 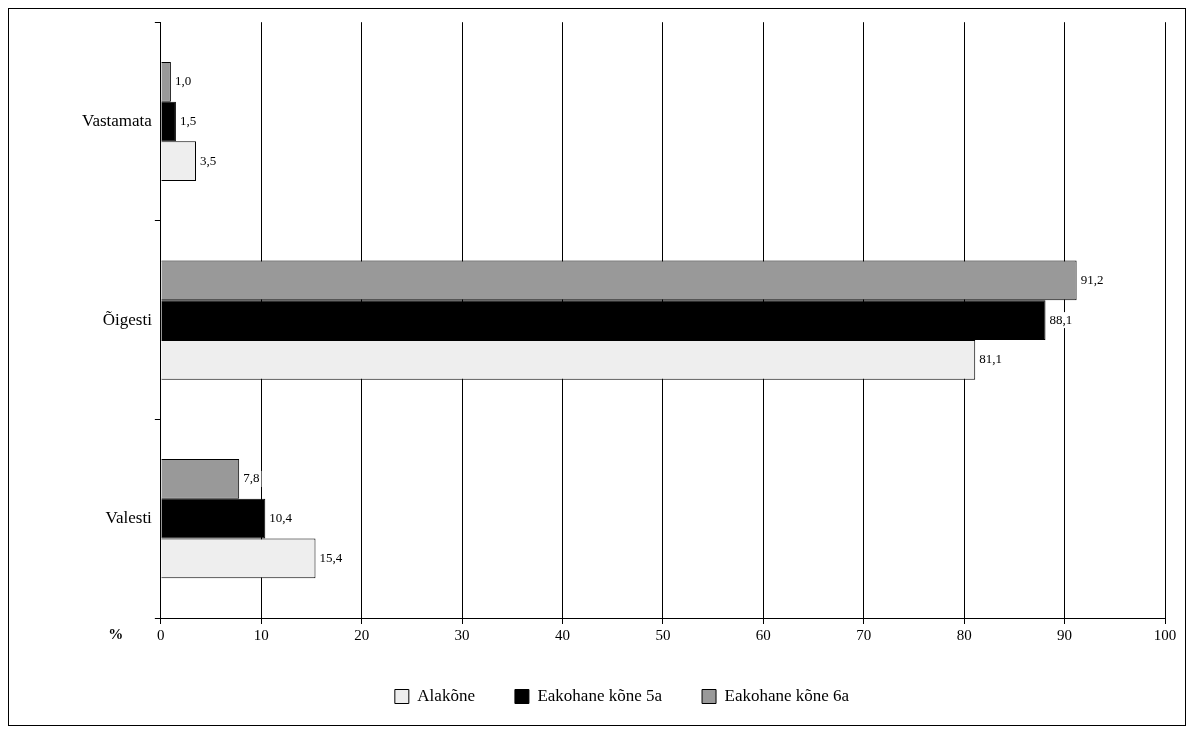 I want to click on data-label: 3,5, so click(x=208, y=160).